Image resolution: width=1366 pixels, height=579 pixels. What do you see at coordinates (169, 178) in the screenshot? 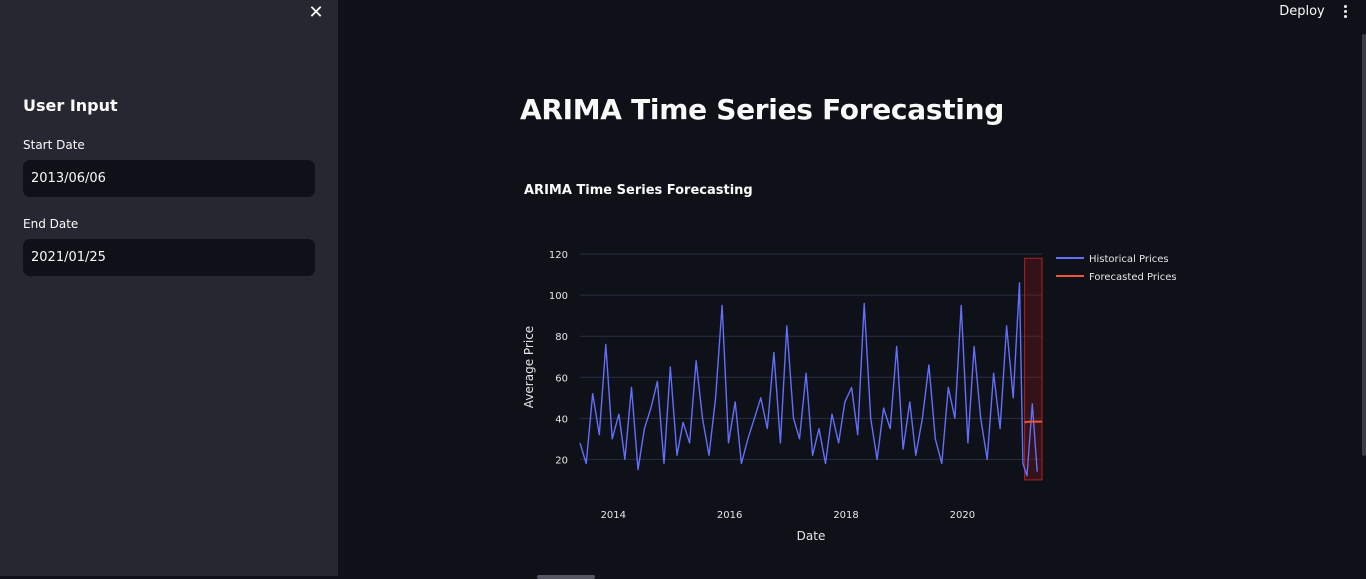
I see `start-date-input` at bounding box center [169, 178].